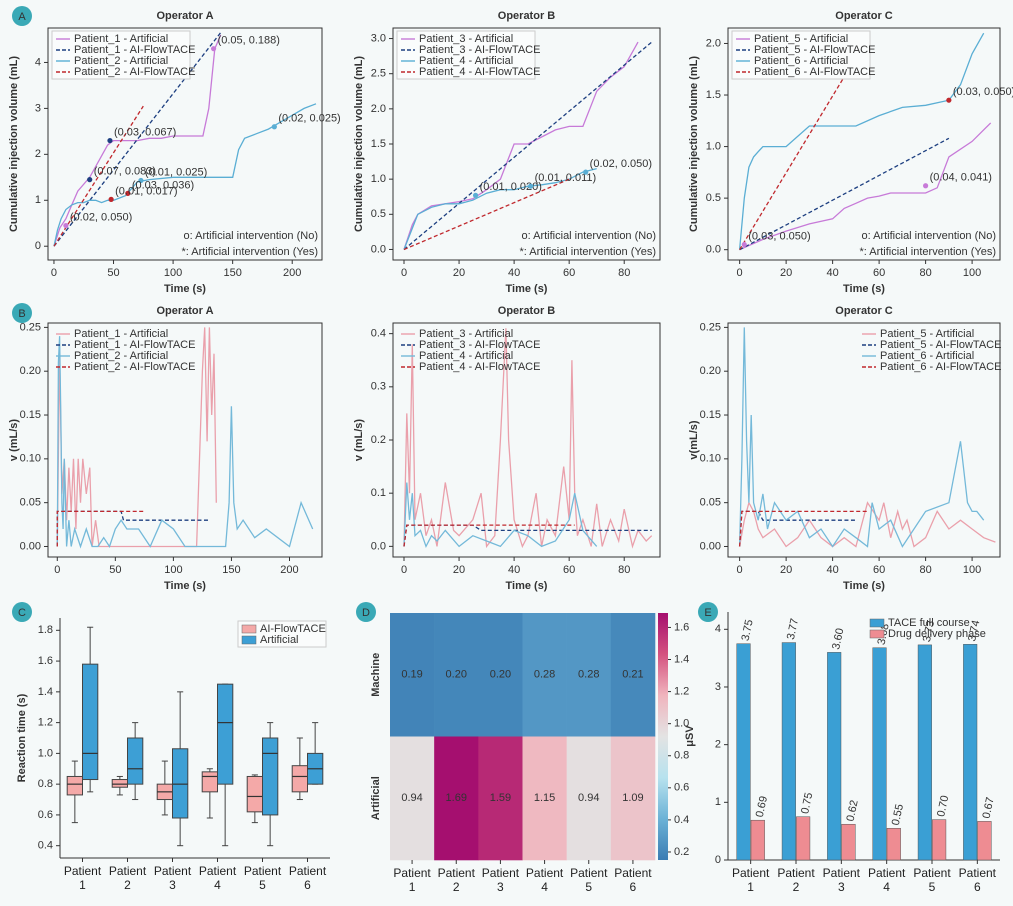 The height and width of the screenshot is (906, 1013). Describe the element at coordinates (544, 675) in the screenshot. I see `cell-label: 0.28` at that location.